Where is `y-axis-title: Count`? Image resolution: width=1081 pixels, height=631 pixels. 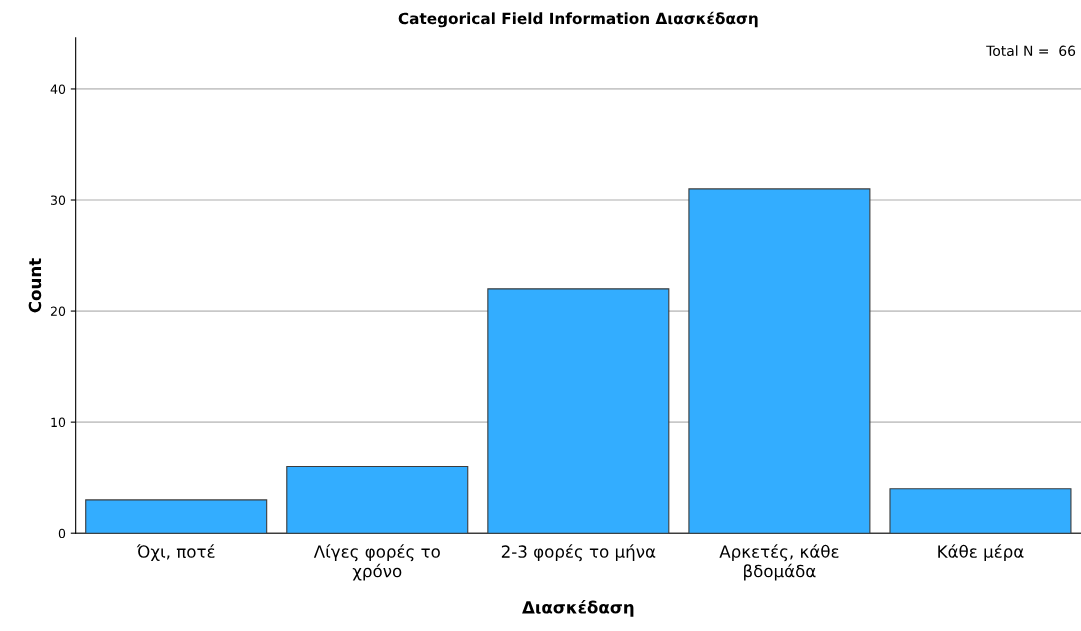 y-axis-title: Count is located at coordinates (35, 285).